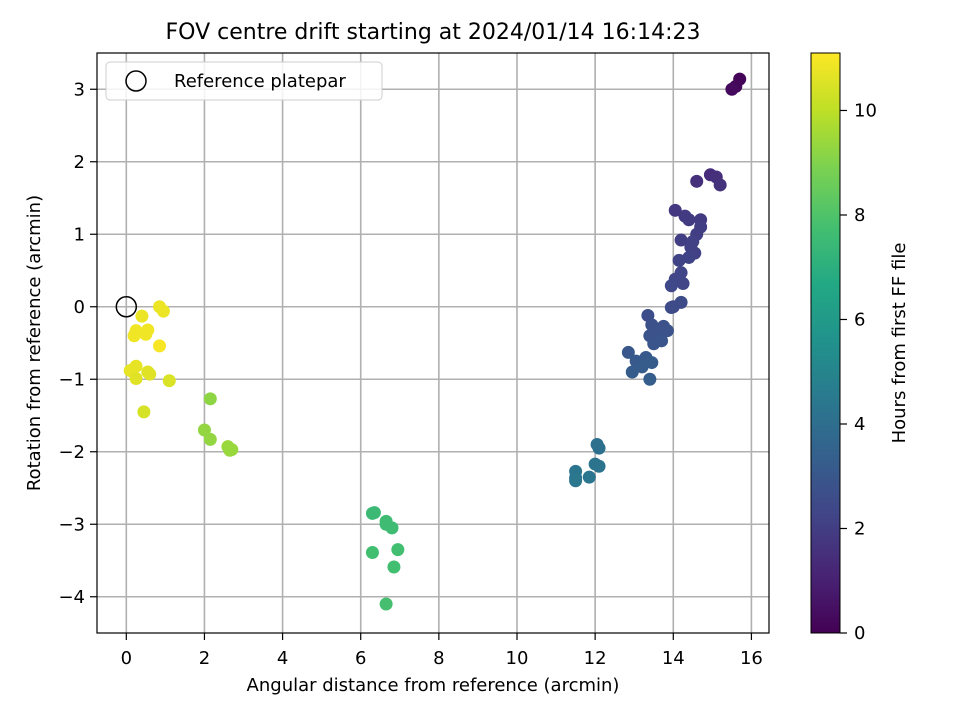 This screenshot has width=960, height=720. What do you see at coordinates (859, 633) in the screenshot?
I see `colorbar-tick-label: 0` at bounding box center [859, 633].